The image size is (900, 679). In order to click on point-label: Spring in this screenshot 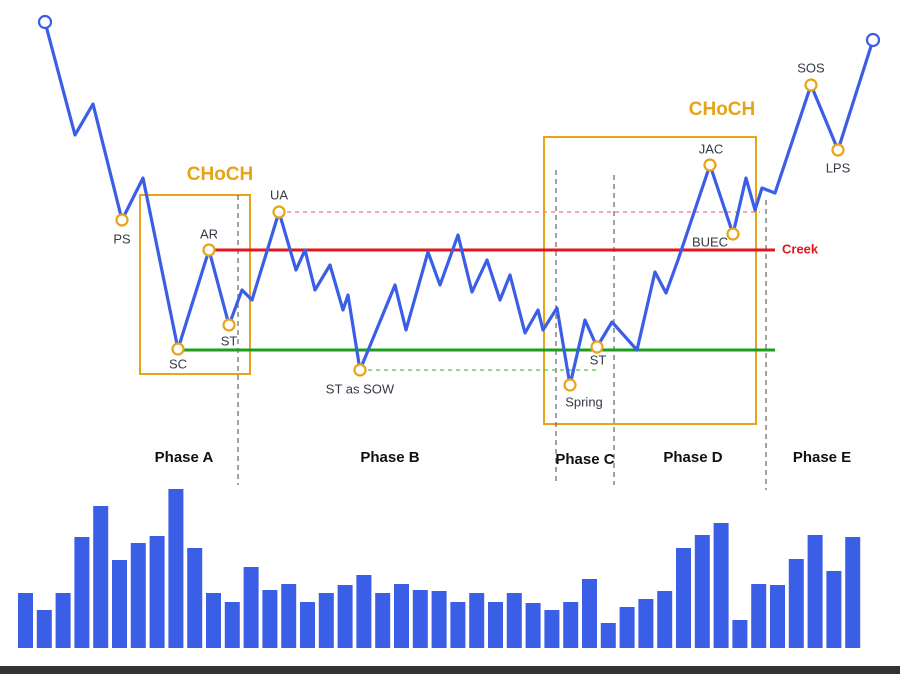, I will do `click(584, 401)`.